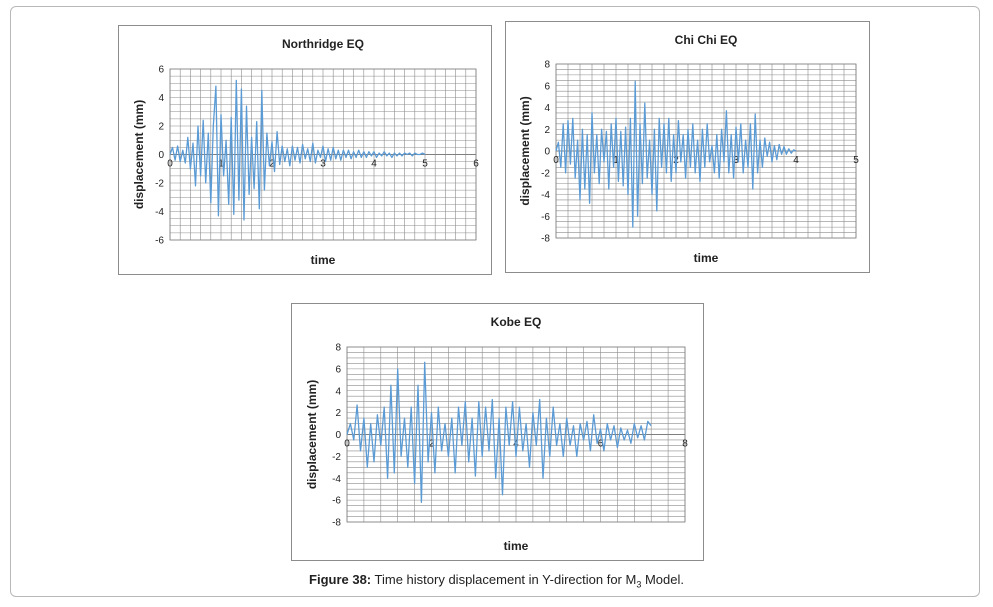 The image size is (993, 607). I want to click on chart-title: Kobe EQ, so click(516, 322).